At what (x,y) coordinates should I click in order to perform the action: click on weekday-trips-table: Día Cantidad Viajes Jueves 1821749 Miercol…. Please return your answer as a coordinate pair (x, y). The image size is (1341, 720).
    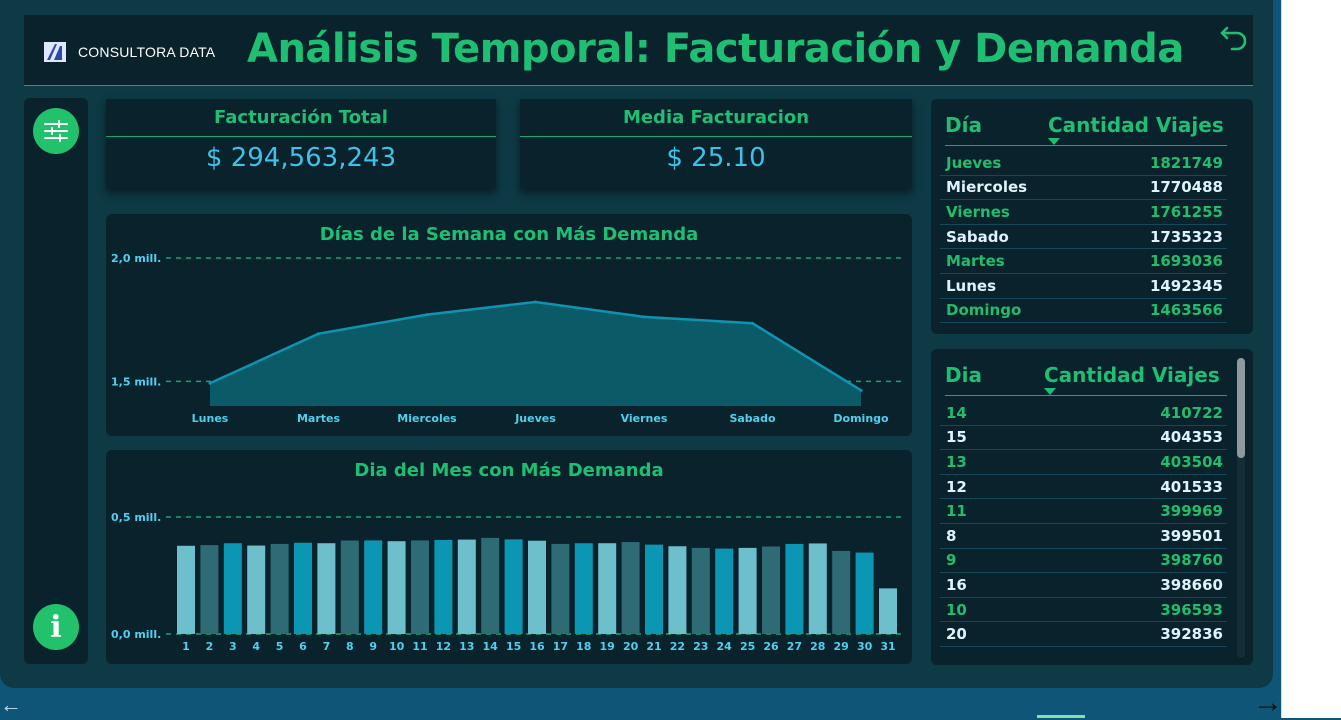
    Looking at the image, I should click on (1092, 216).